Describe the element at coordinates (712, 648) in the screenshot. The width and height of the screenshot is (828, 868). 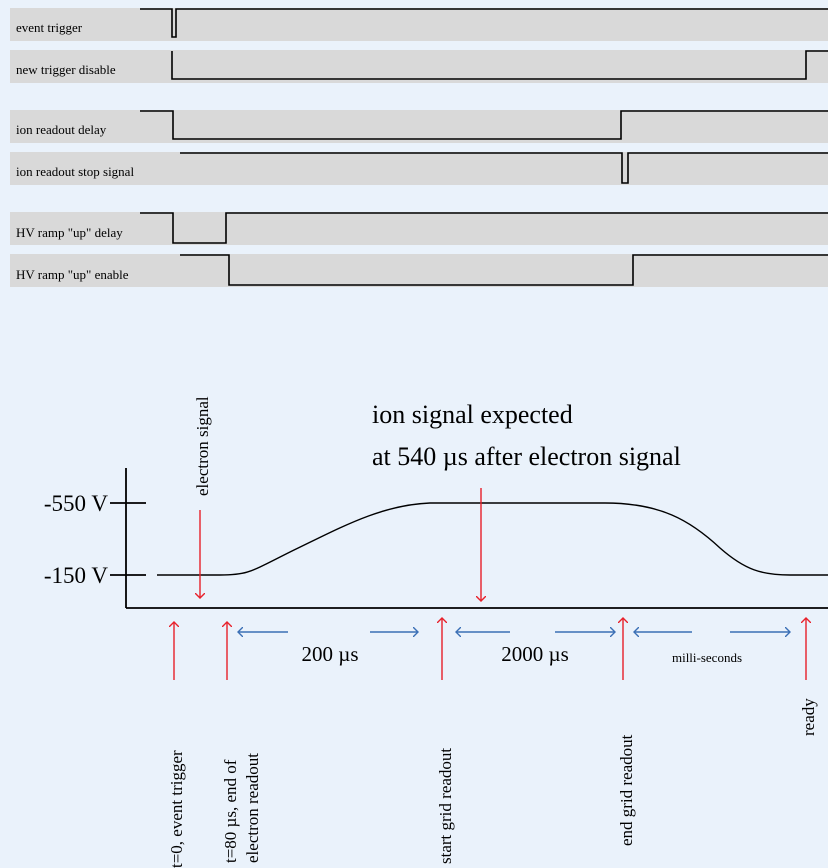
I see `interval-milliseconds: milli-seconds` at that location.